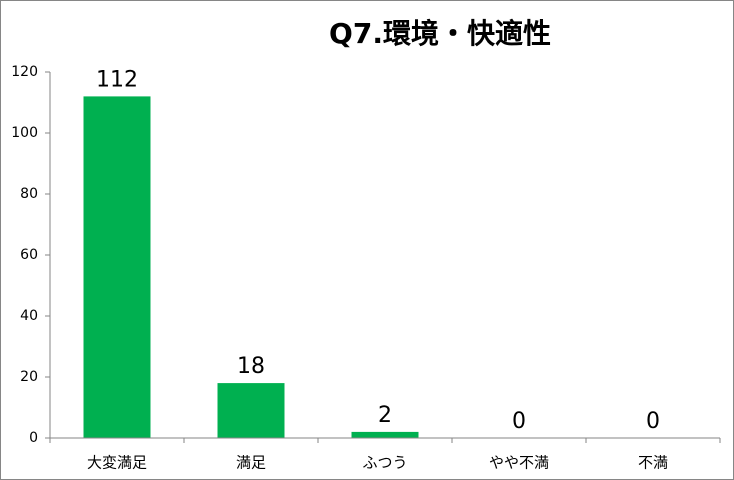 The height and width of the screenshot is (480, 734). I want to click on y-tick-label: 100, so click(24, 133).